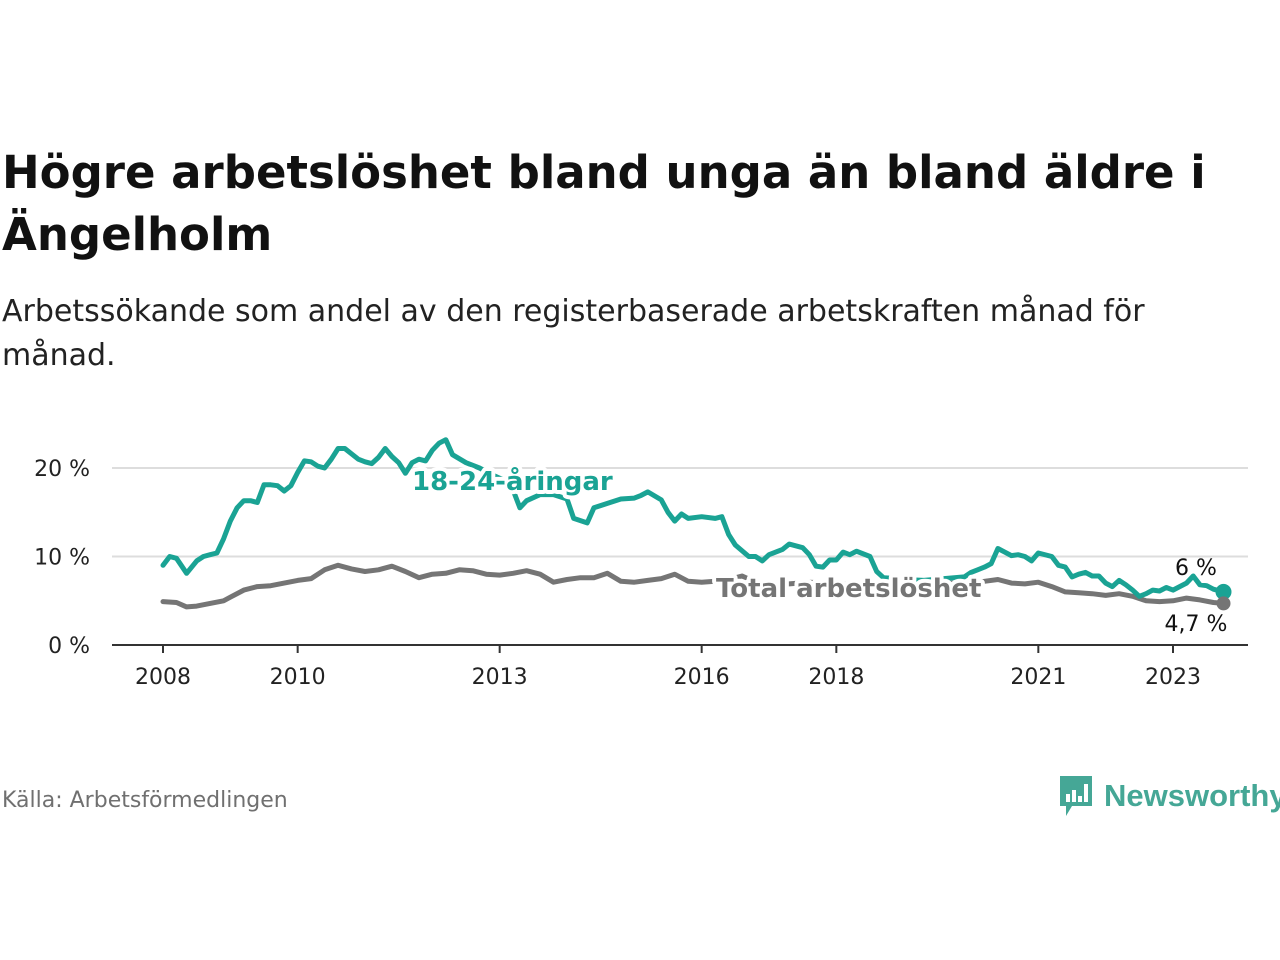 This screenshot has height=960, width=1280. I want to click on series-label-total-halo: Total arbetslöshet, so click(848, 589).